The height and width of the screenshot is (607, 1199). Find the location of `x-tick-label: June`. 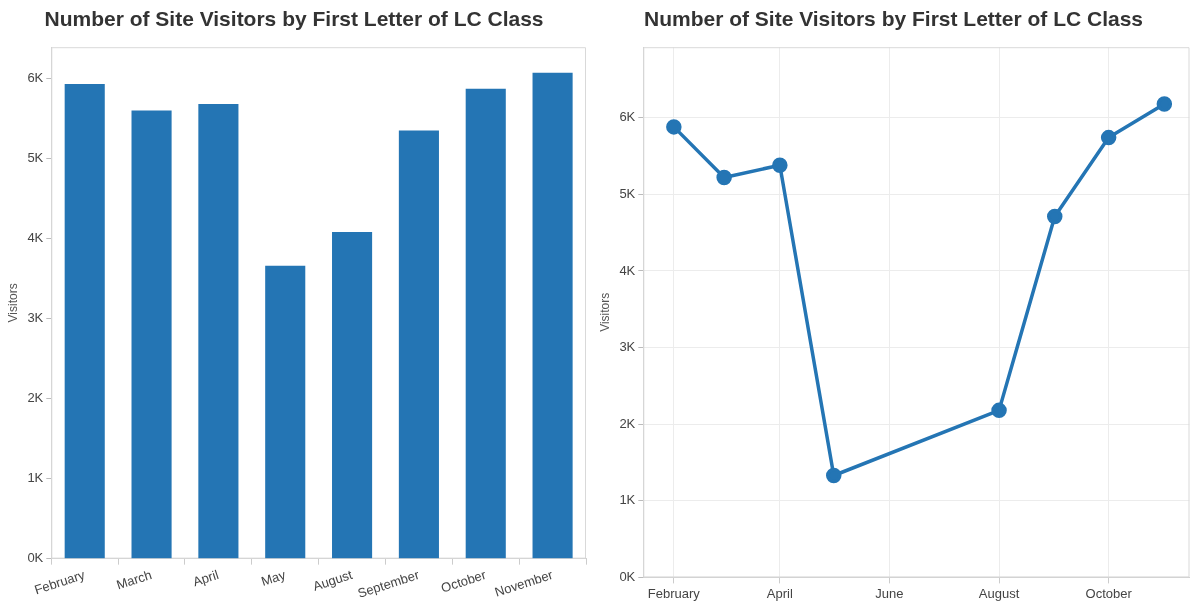

x-tick-label: June is located at coordinates (889, 593).